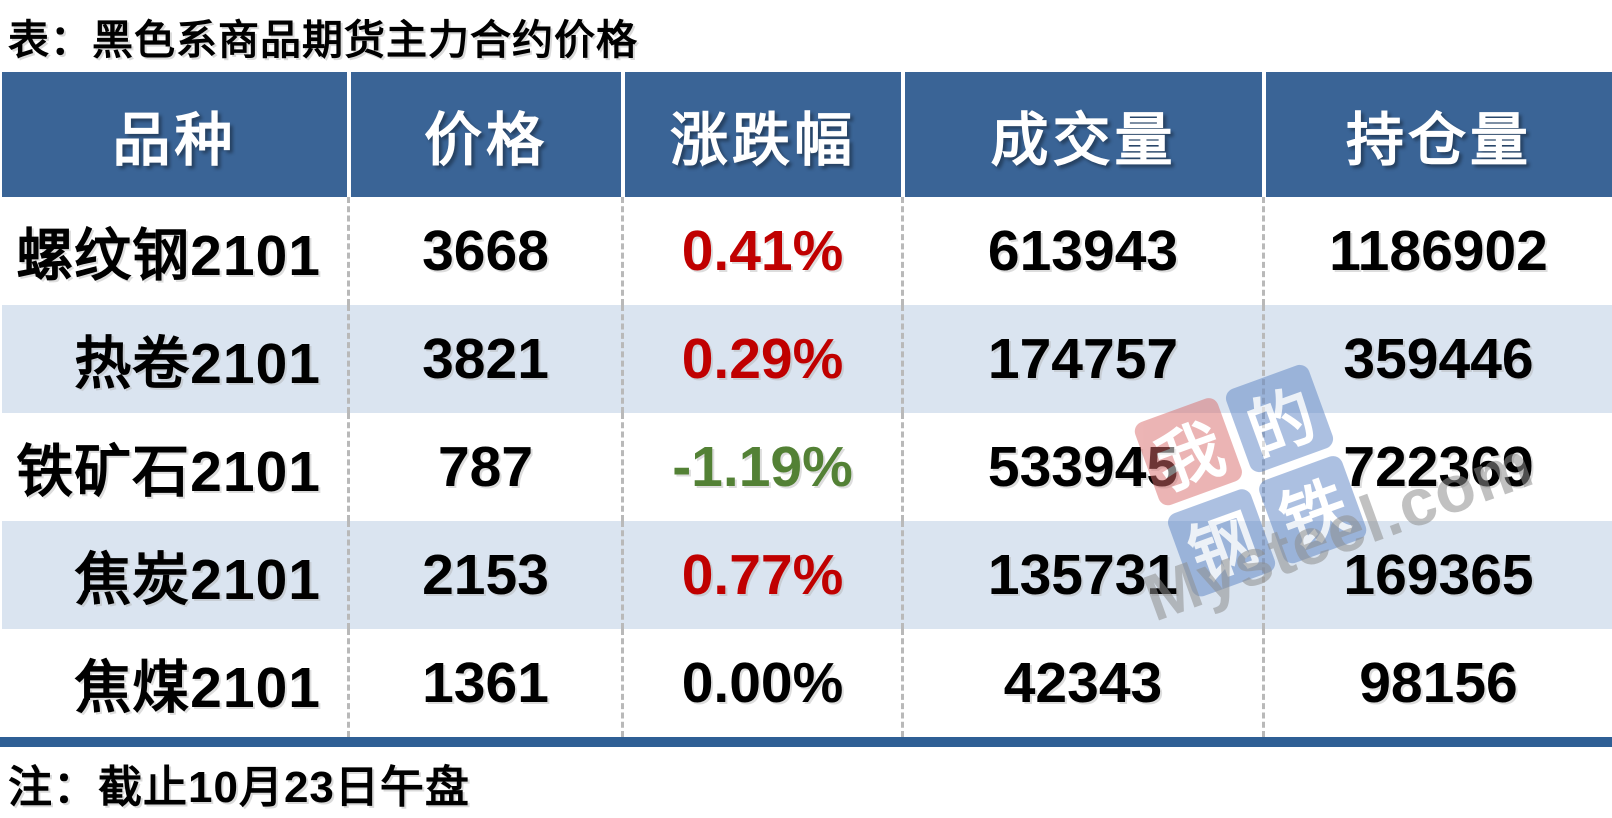  I want to click on table-row: 焦炭2101 2153 0.77% 135731 169365, so click(807, 575).